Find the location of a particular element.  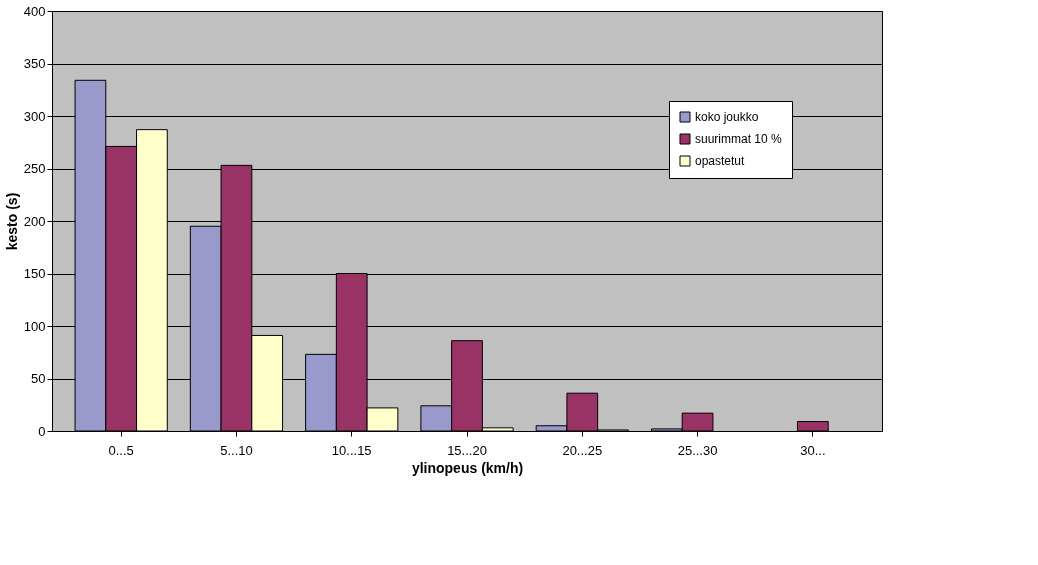

x-tick-label: 5...10 is located at coordinates (236, 450).